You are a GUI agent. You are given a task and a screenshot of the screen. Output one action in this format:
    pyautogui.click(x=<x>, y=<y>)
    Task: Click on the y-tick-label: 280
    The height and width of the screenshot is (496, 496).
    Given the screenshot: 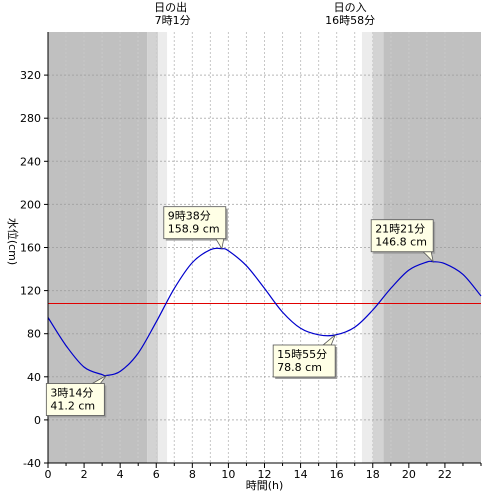 What is the action you would take?
    pyautogui.click(x=30, y=118)
    